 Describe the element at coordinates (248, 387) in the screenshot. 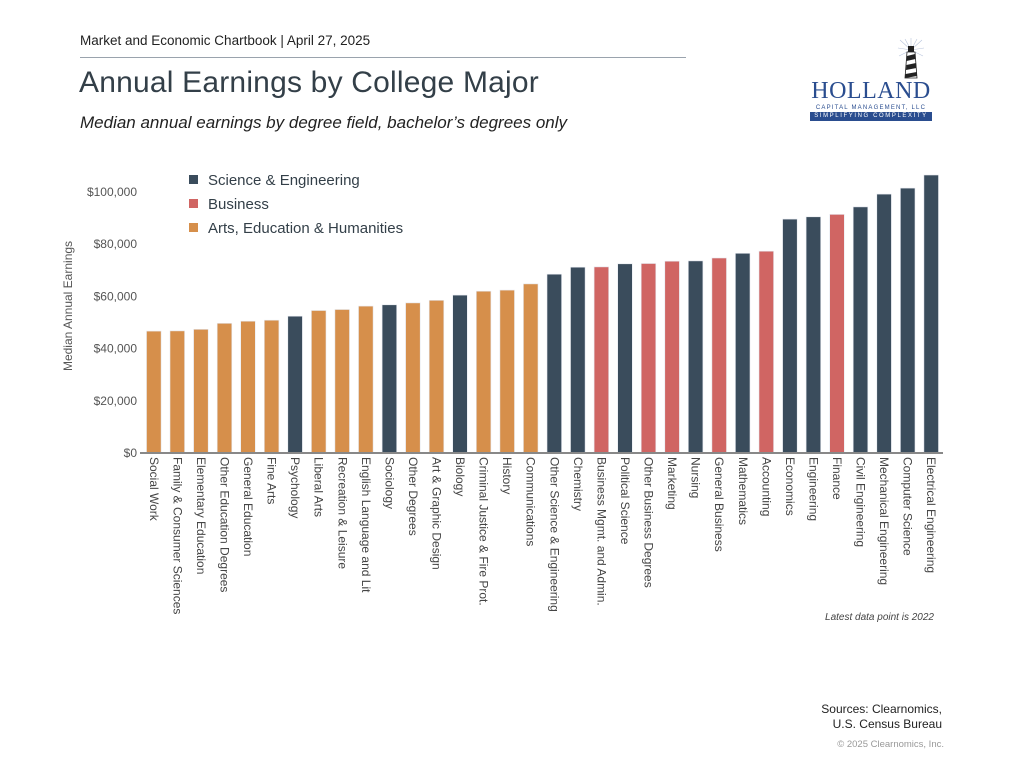

I see `bar-general-education` at that location.